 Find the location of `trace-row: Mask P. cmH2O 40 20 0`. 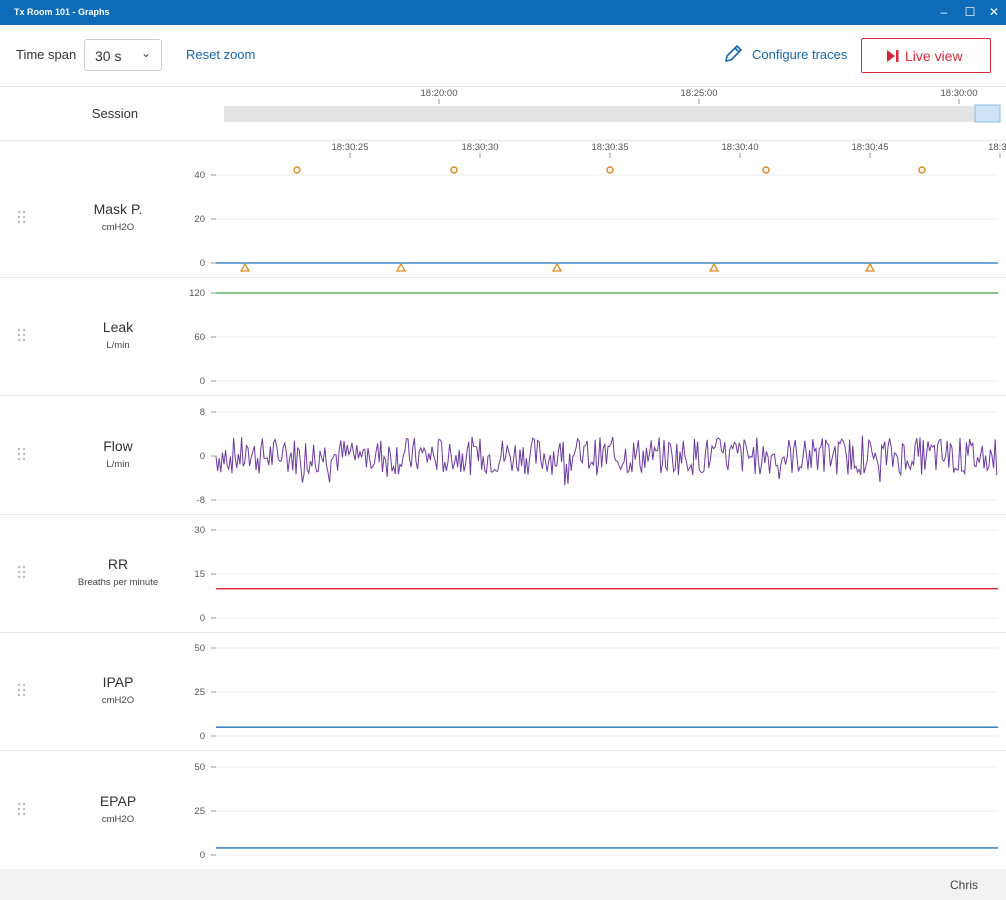

trace-row: Mask P. cmH2O 40 20 0 is located at coordinates (503, 219).